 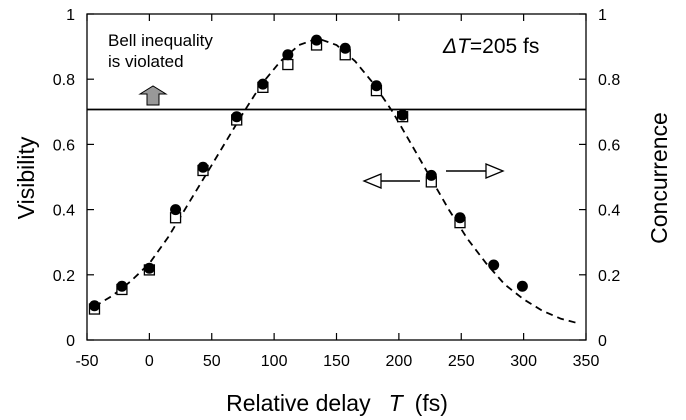 What do you see at coordinates (490, 46) in the screenshot?
I see `delta-t-annotation: ΔT=205 fs` at bounding box center [490, 46].